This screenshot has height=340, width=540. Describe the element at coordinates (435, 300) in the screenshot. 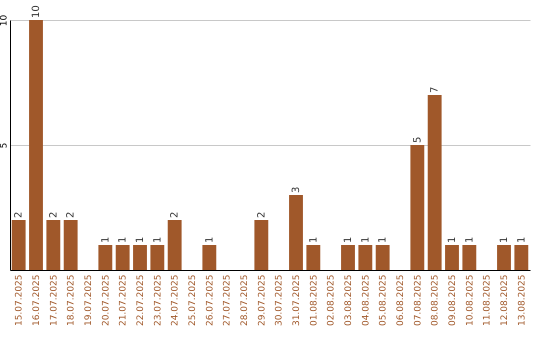

I see `x-tick-label: 08.08.2025` at that location.